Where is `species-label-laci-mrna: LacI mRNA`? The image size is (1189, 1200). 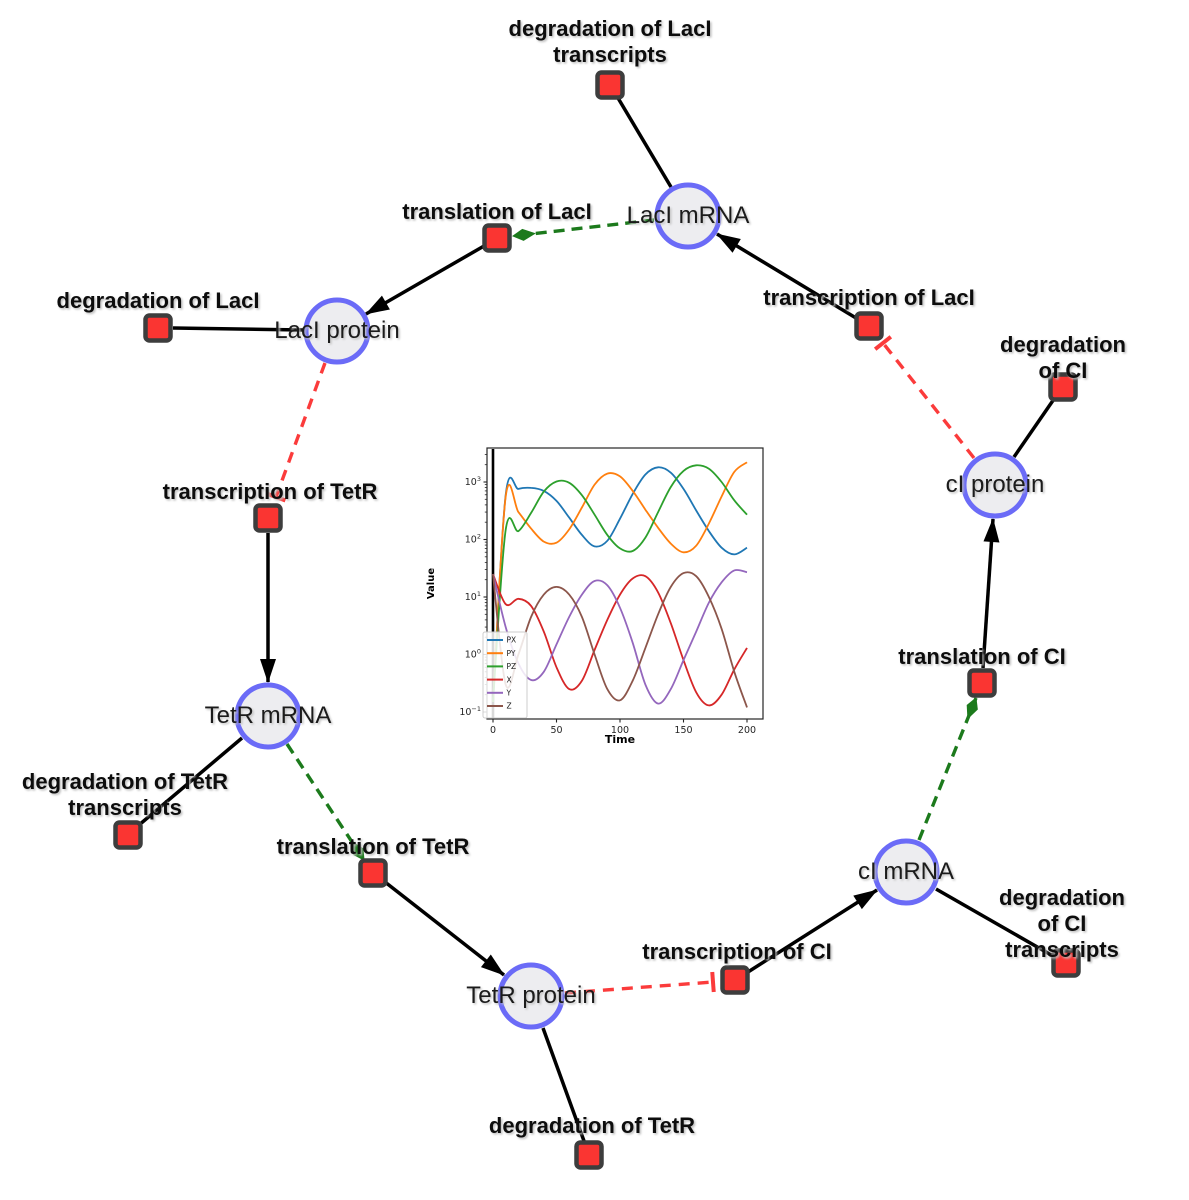
species-label-laci-mrna: LacI mRNA is located at coordinates (688, 215).